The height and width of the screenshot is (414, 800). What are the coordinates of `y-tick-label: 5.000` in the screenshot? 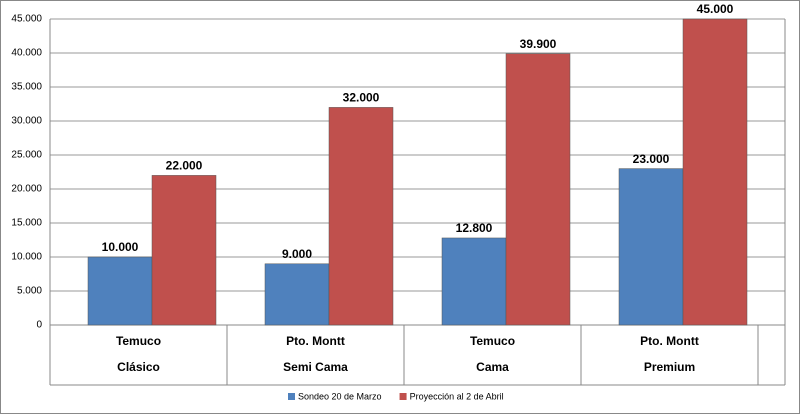 It's located at (29, 291).